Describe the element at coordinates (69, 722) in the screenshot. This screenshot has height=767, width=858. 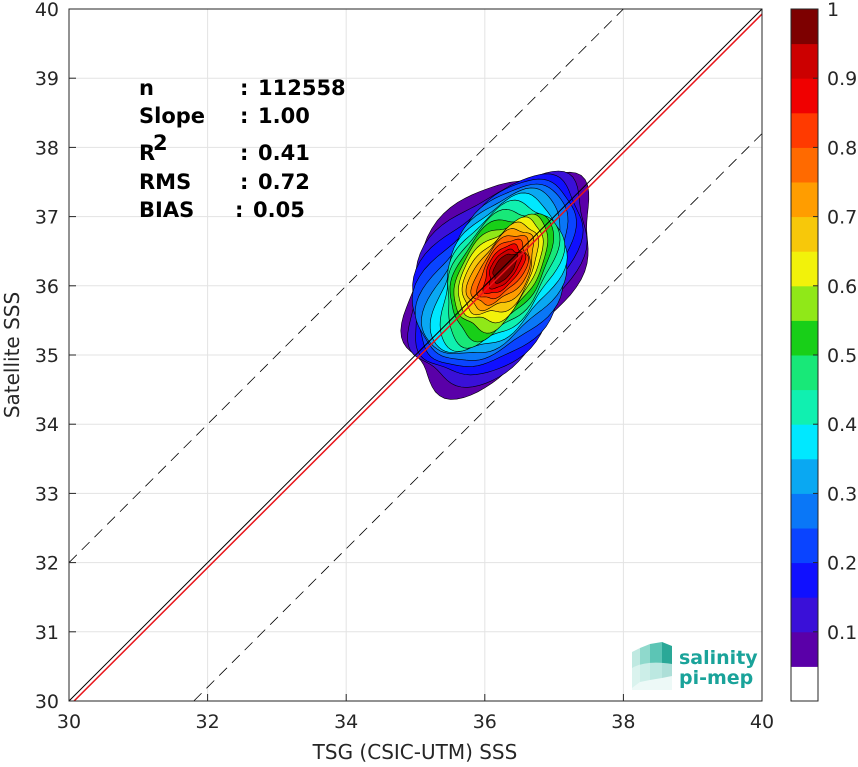
I see `x-tick-label: 30` at that location.